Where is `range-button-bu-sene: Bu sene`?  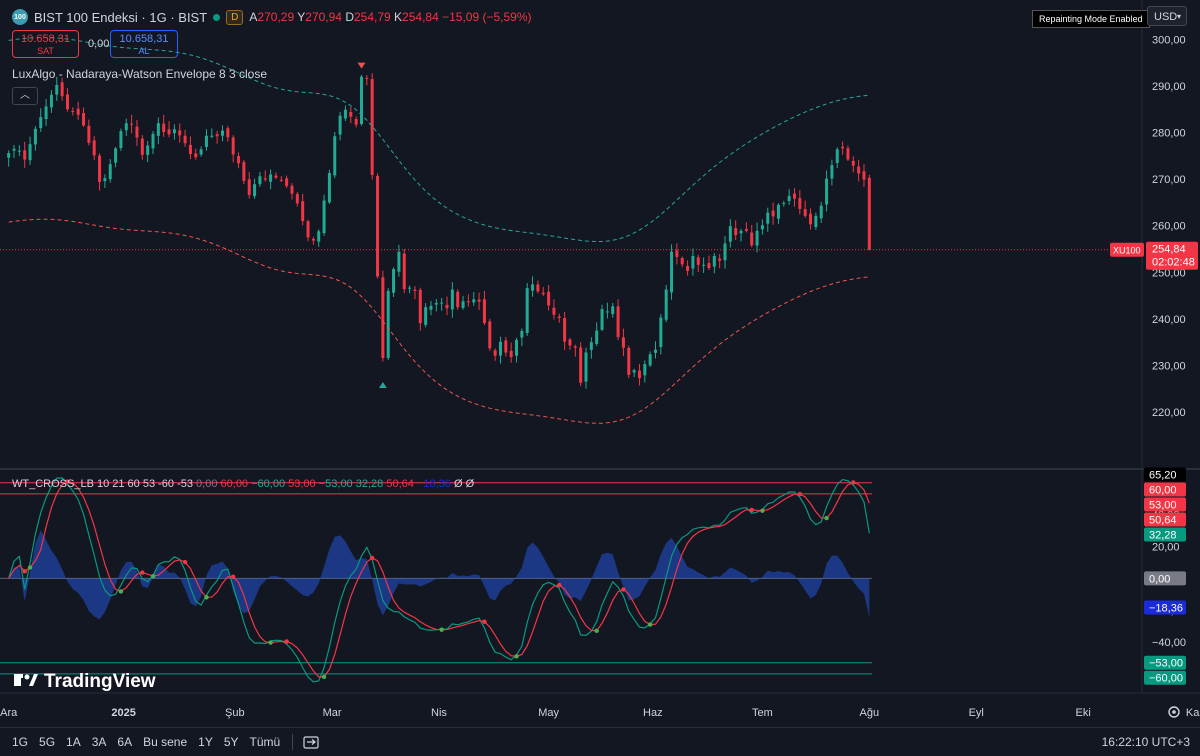
range-button-bu-sene: Bu sene is located at coordinates (165, 742).